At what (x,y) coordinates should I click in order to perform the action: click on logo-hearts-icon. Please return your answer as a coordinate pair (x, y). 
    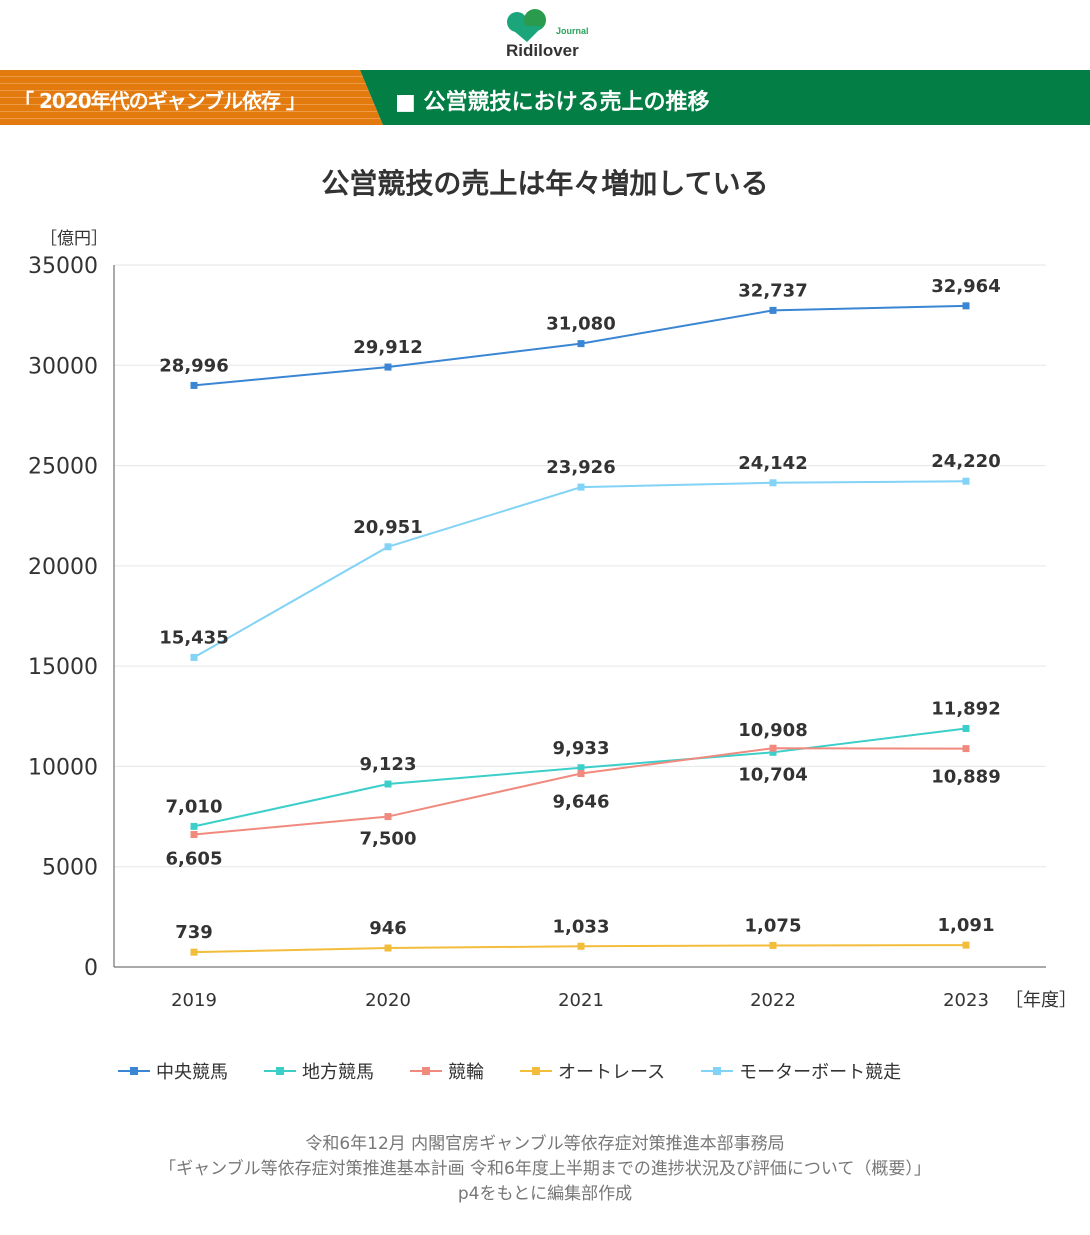
    Looking at the image, I should click on (526, 25).